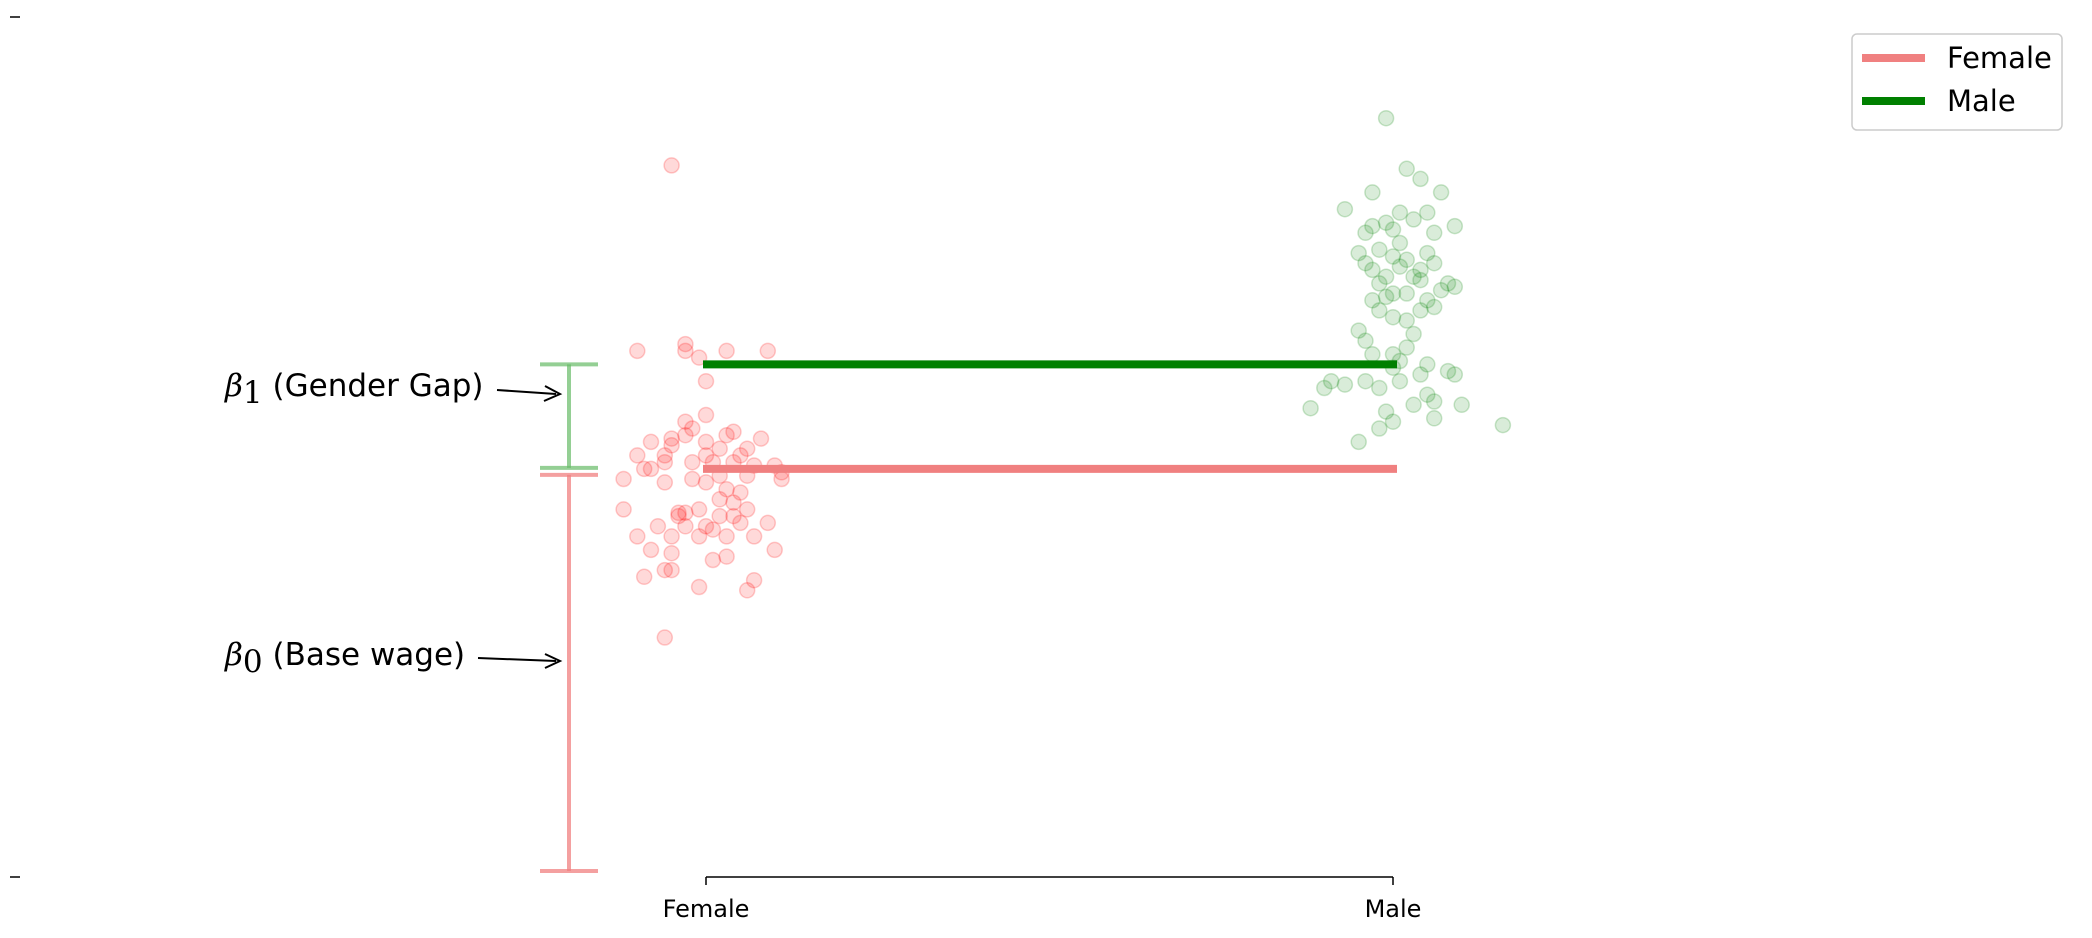 The height and width of the screenshot is (938, 2092). Describe the element at coordinates (364, 655) in the screenshot. I see `beta0-text: (Base wage)` at that location.